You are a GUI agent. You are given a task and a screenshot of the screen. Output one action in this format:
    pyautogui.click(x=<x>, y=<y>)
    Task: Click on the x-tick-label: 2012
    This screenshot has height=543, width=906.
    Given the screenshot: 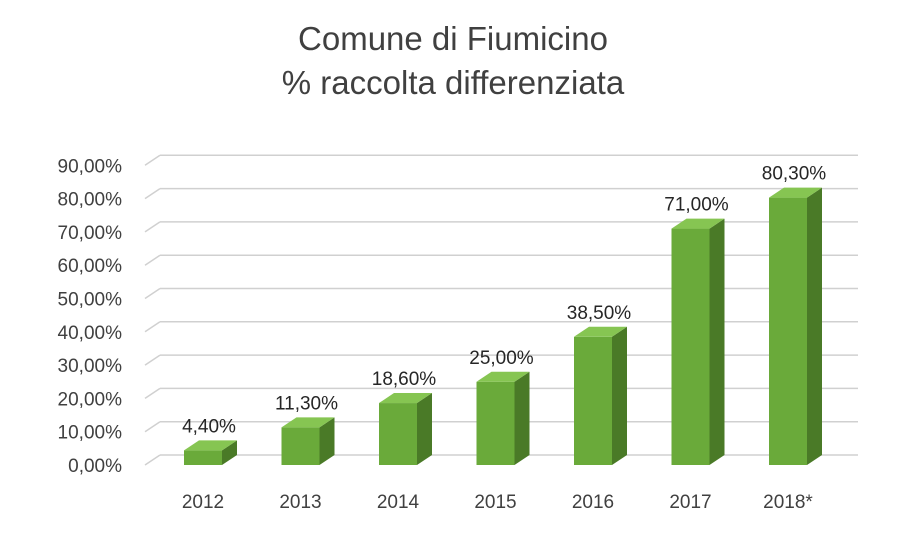 What is the action you would take?
    pyautogui.click(x=203, y=502)
    